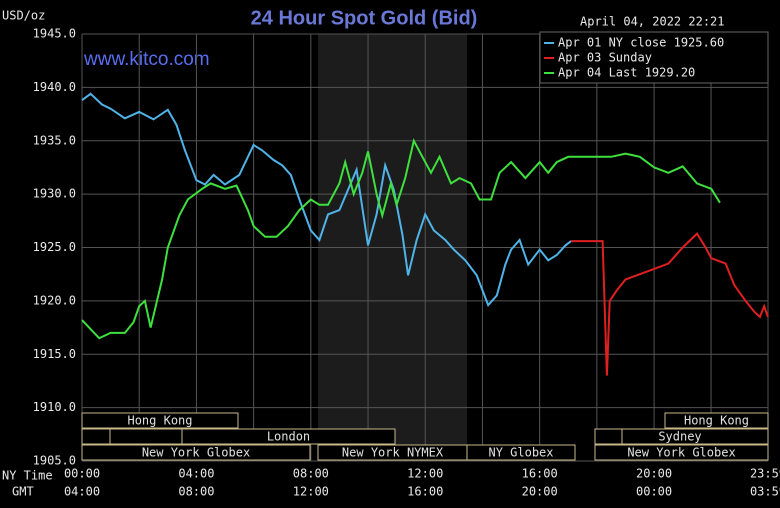  What do you see at coordinates (82, 492) in the screenshot?
I see `x2-tick-label: 04:00` at bounding box center [82, 492].